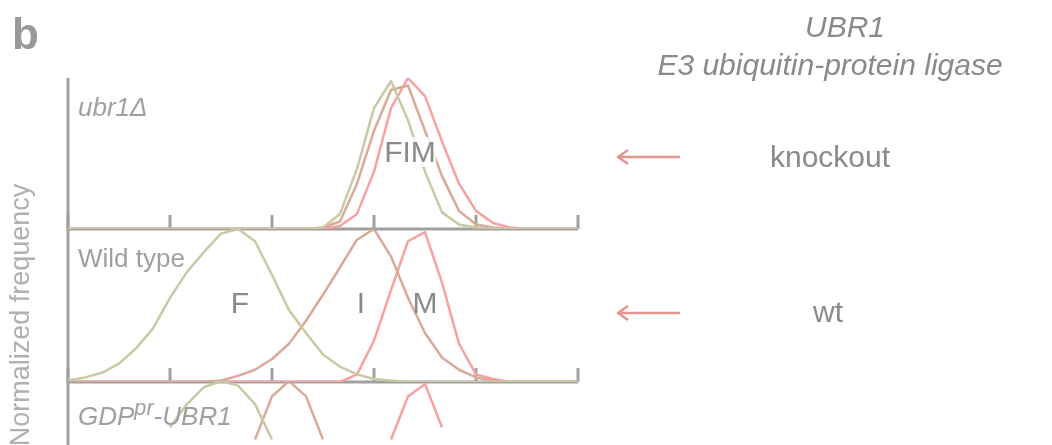 Image resolution: width=1052 pixels, height=445 pixels. Describe the element at coordinates (113, 107) in the screenshot. I see `text: ubr1Δ` at that location.